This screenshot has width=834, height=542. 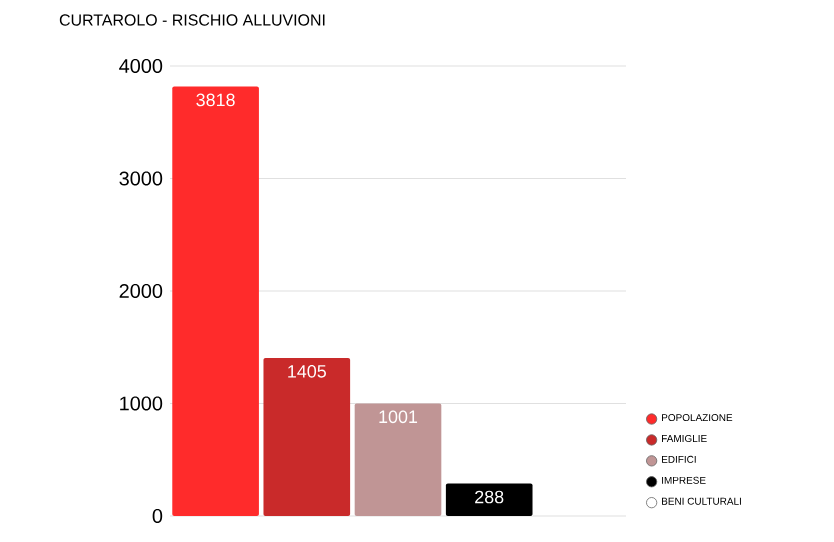 What do you see at coordinates (215, 100) in the screenshot?
I see `data-label: 3818` at bounding box center [215, 100].